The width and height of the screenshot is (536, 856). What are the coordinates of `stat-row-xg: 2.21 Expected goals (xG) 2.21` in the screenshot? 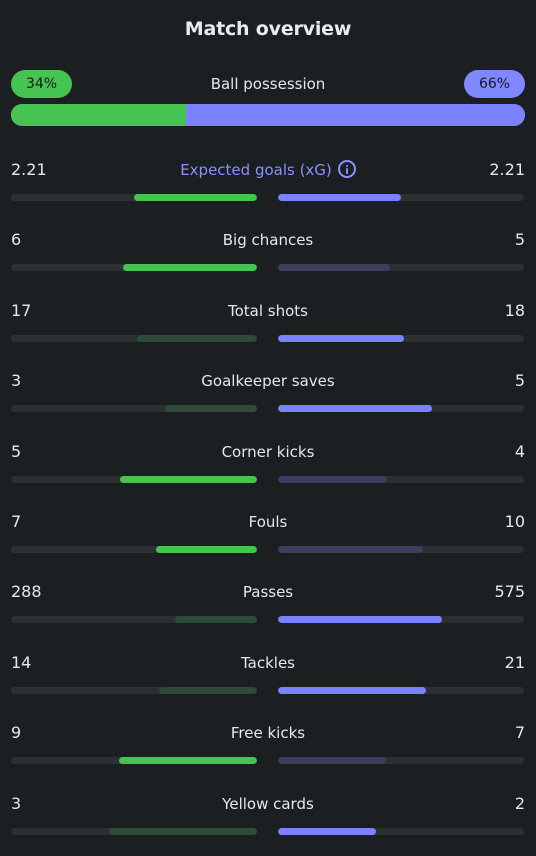 It's located at (268, 182).